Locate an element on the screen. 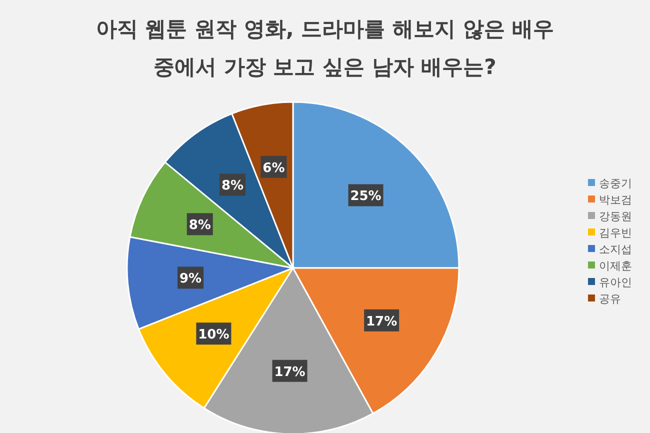  chart-title: 아직 웹툰 원작 영화, 드라마를 해보지 않은 배우 중에서 가장 보고 싶은 남자 배우는? is located at coordinates (325, 48).